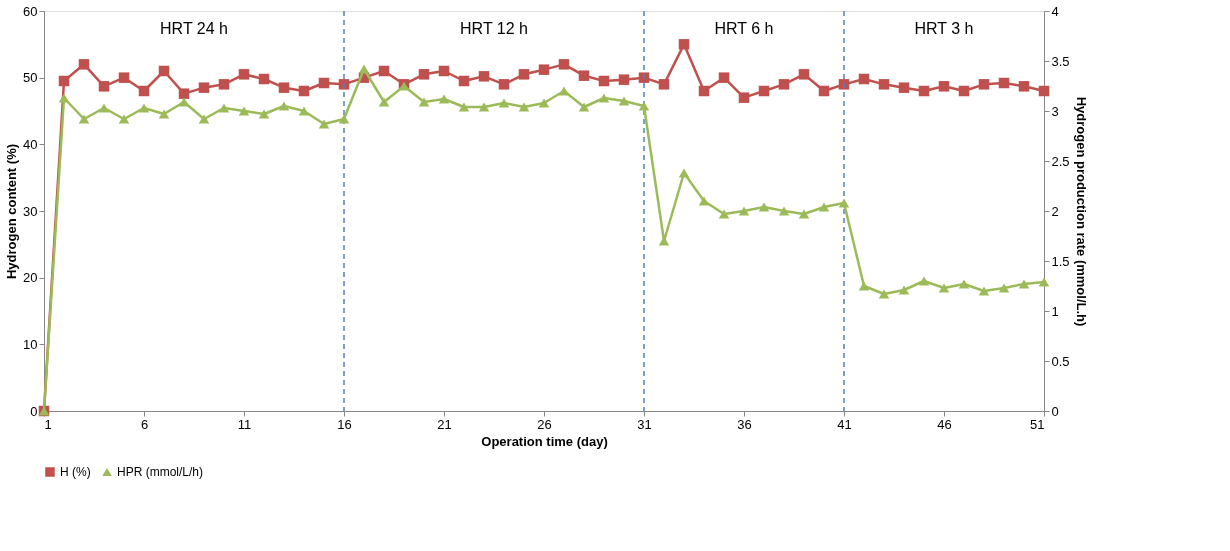 The height and width of the screenshot is (551, 1230). Describe the element at coordinates (1060, 61) in the screenshot. I see `y2-tick-label: 3.5` at that location.